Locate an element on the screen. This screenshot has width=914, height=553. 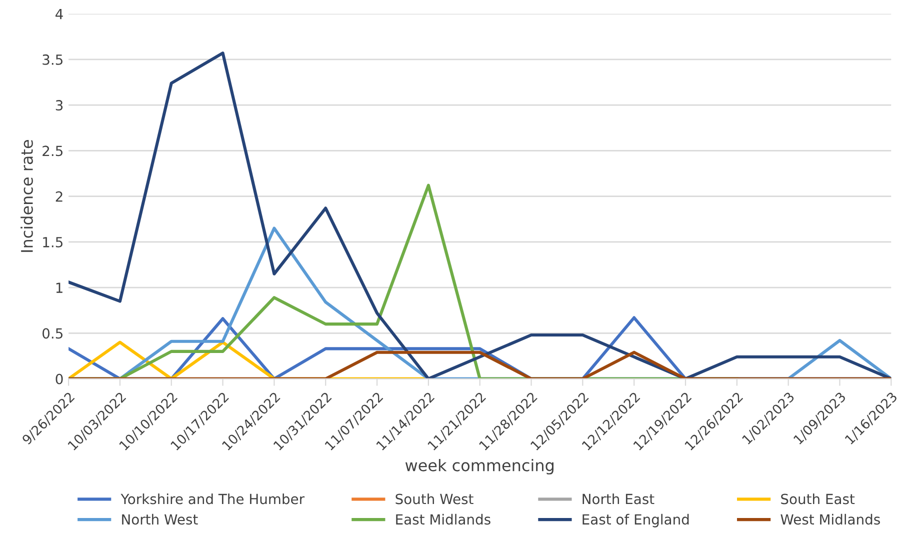
x-axis-title: week commencing is located at coordinates (479, 466).